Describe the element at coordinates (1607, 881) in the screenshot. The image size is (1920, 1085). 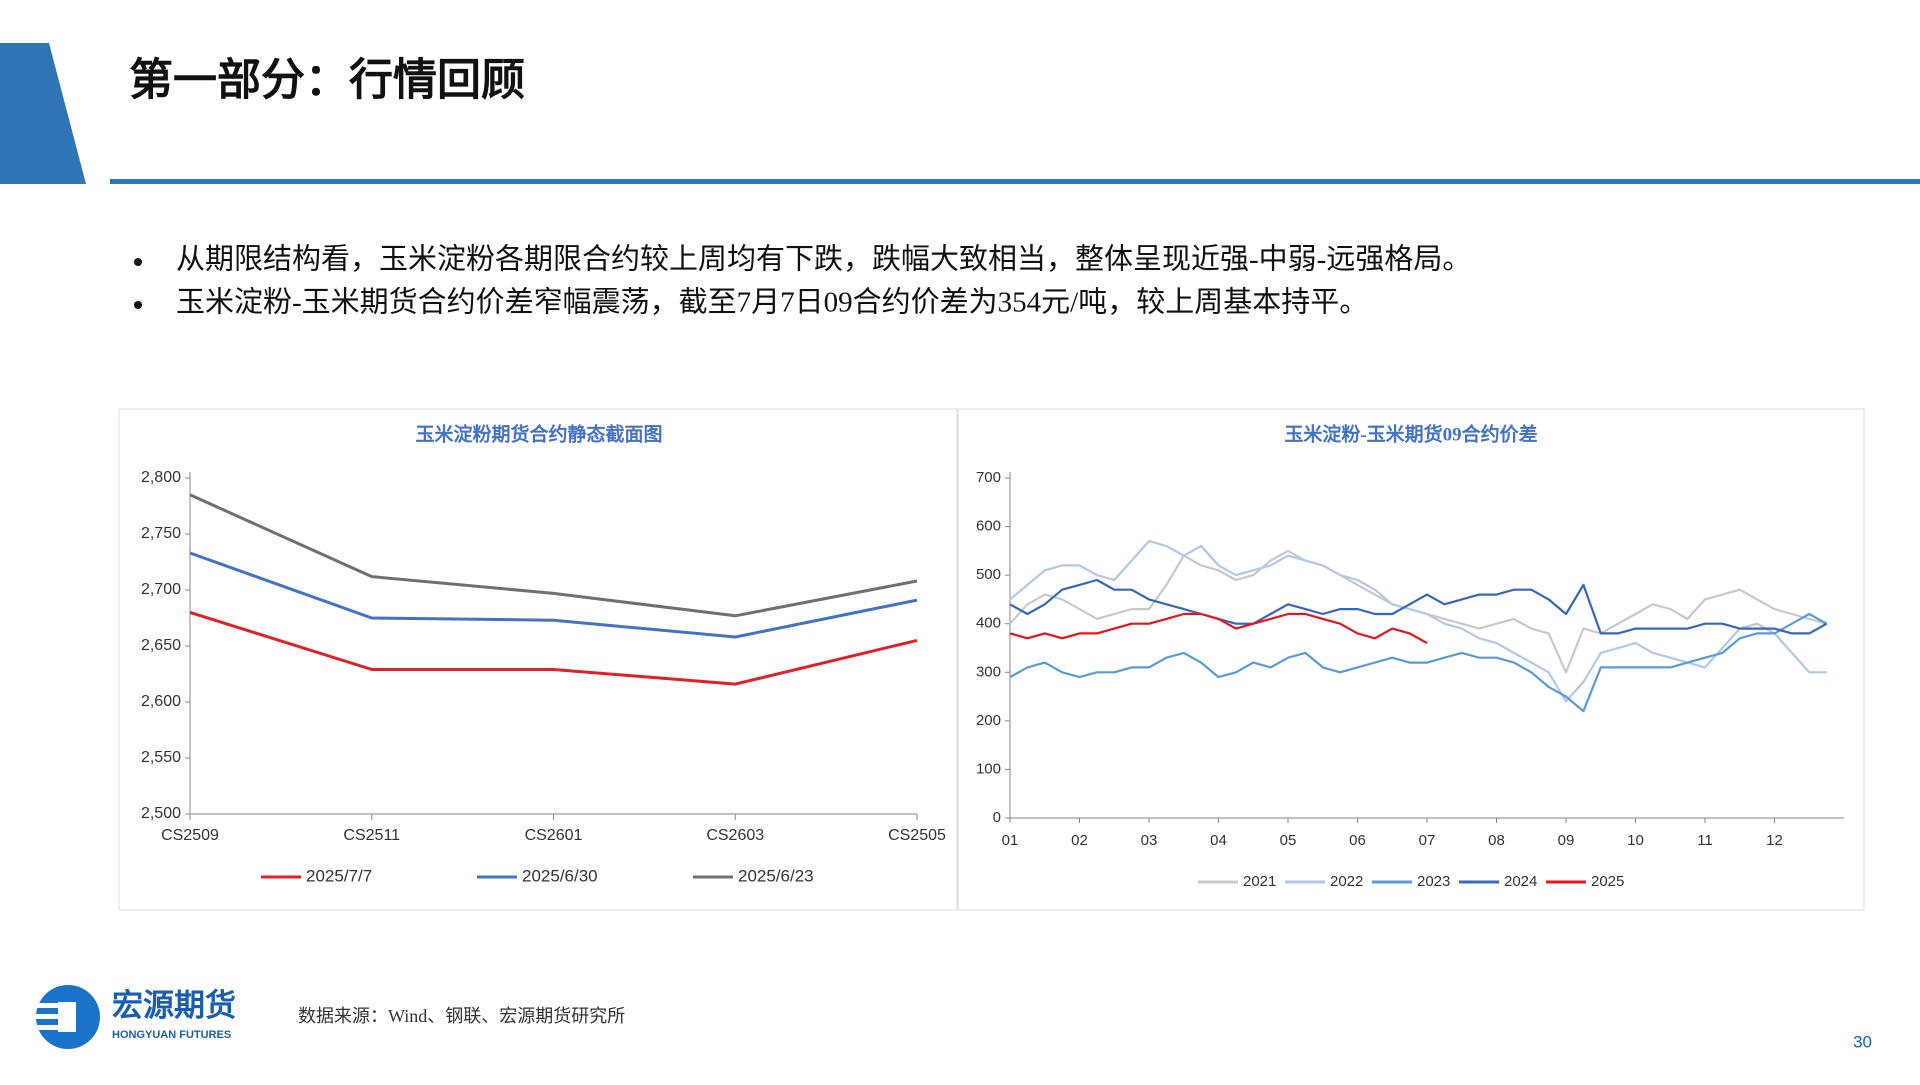
I see `legend-label: 2025` at that location.